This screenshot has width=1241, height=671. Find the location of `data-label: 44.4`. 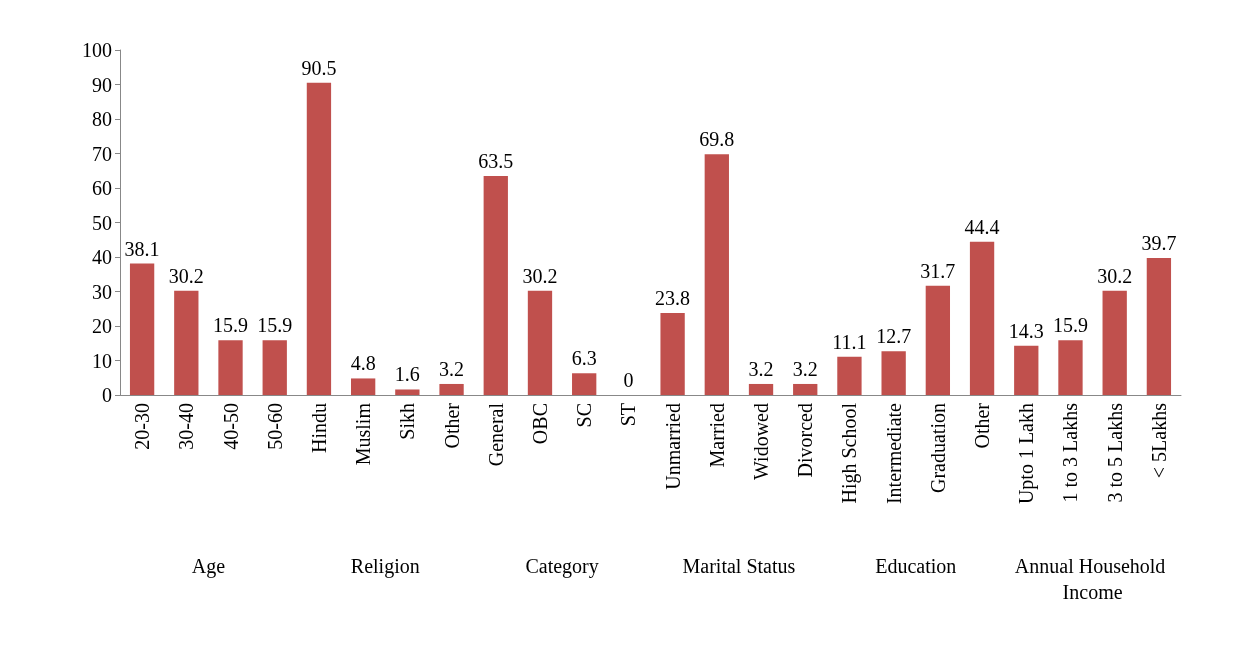

data-label: 44.4 is located at coordinates (982, 226).